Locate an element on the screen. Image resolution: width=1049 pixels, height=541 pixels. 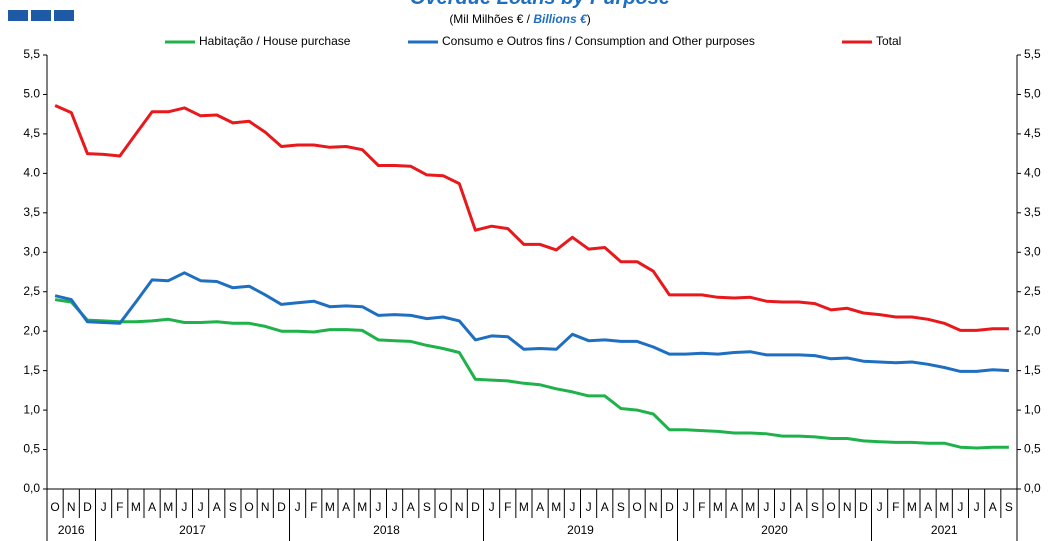
legend-label: Habitação / House purchase is located at coordinates (275, 41).